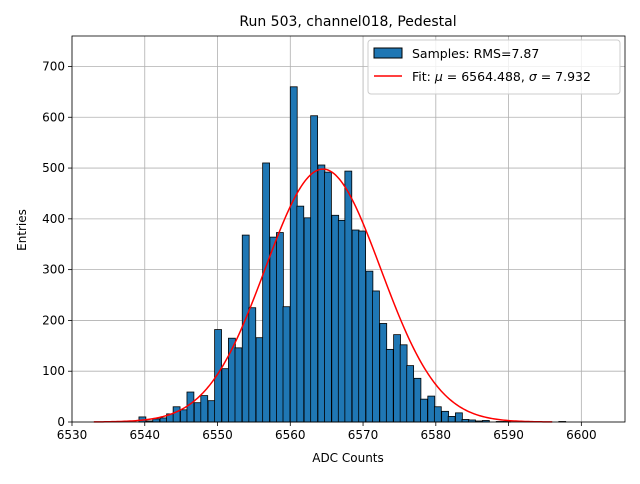 The height and width of the screenshot is (484, 640). What do you see at coordinates (53, 320) in the screenshot?
I see `y-tick-label: 200` at bounding box center [53, 320].